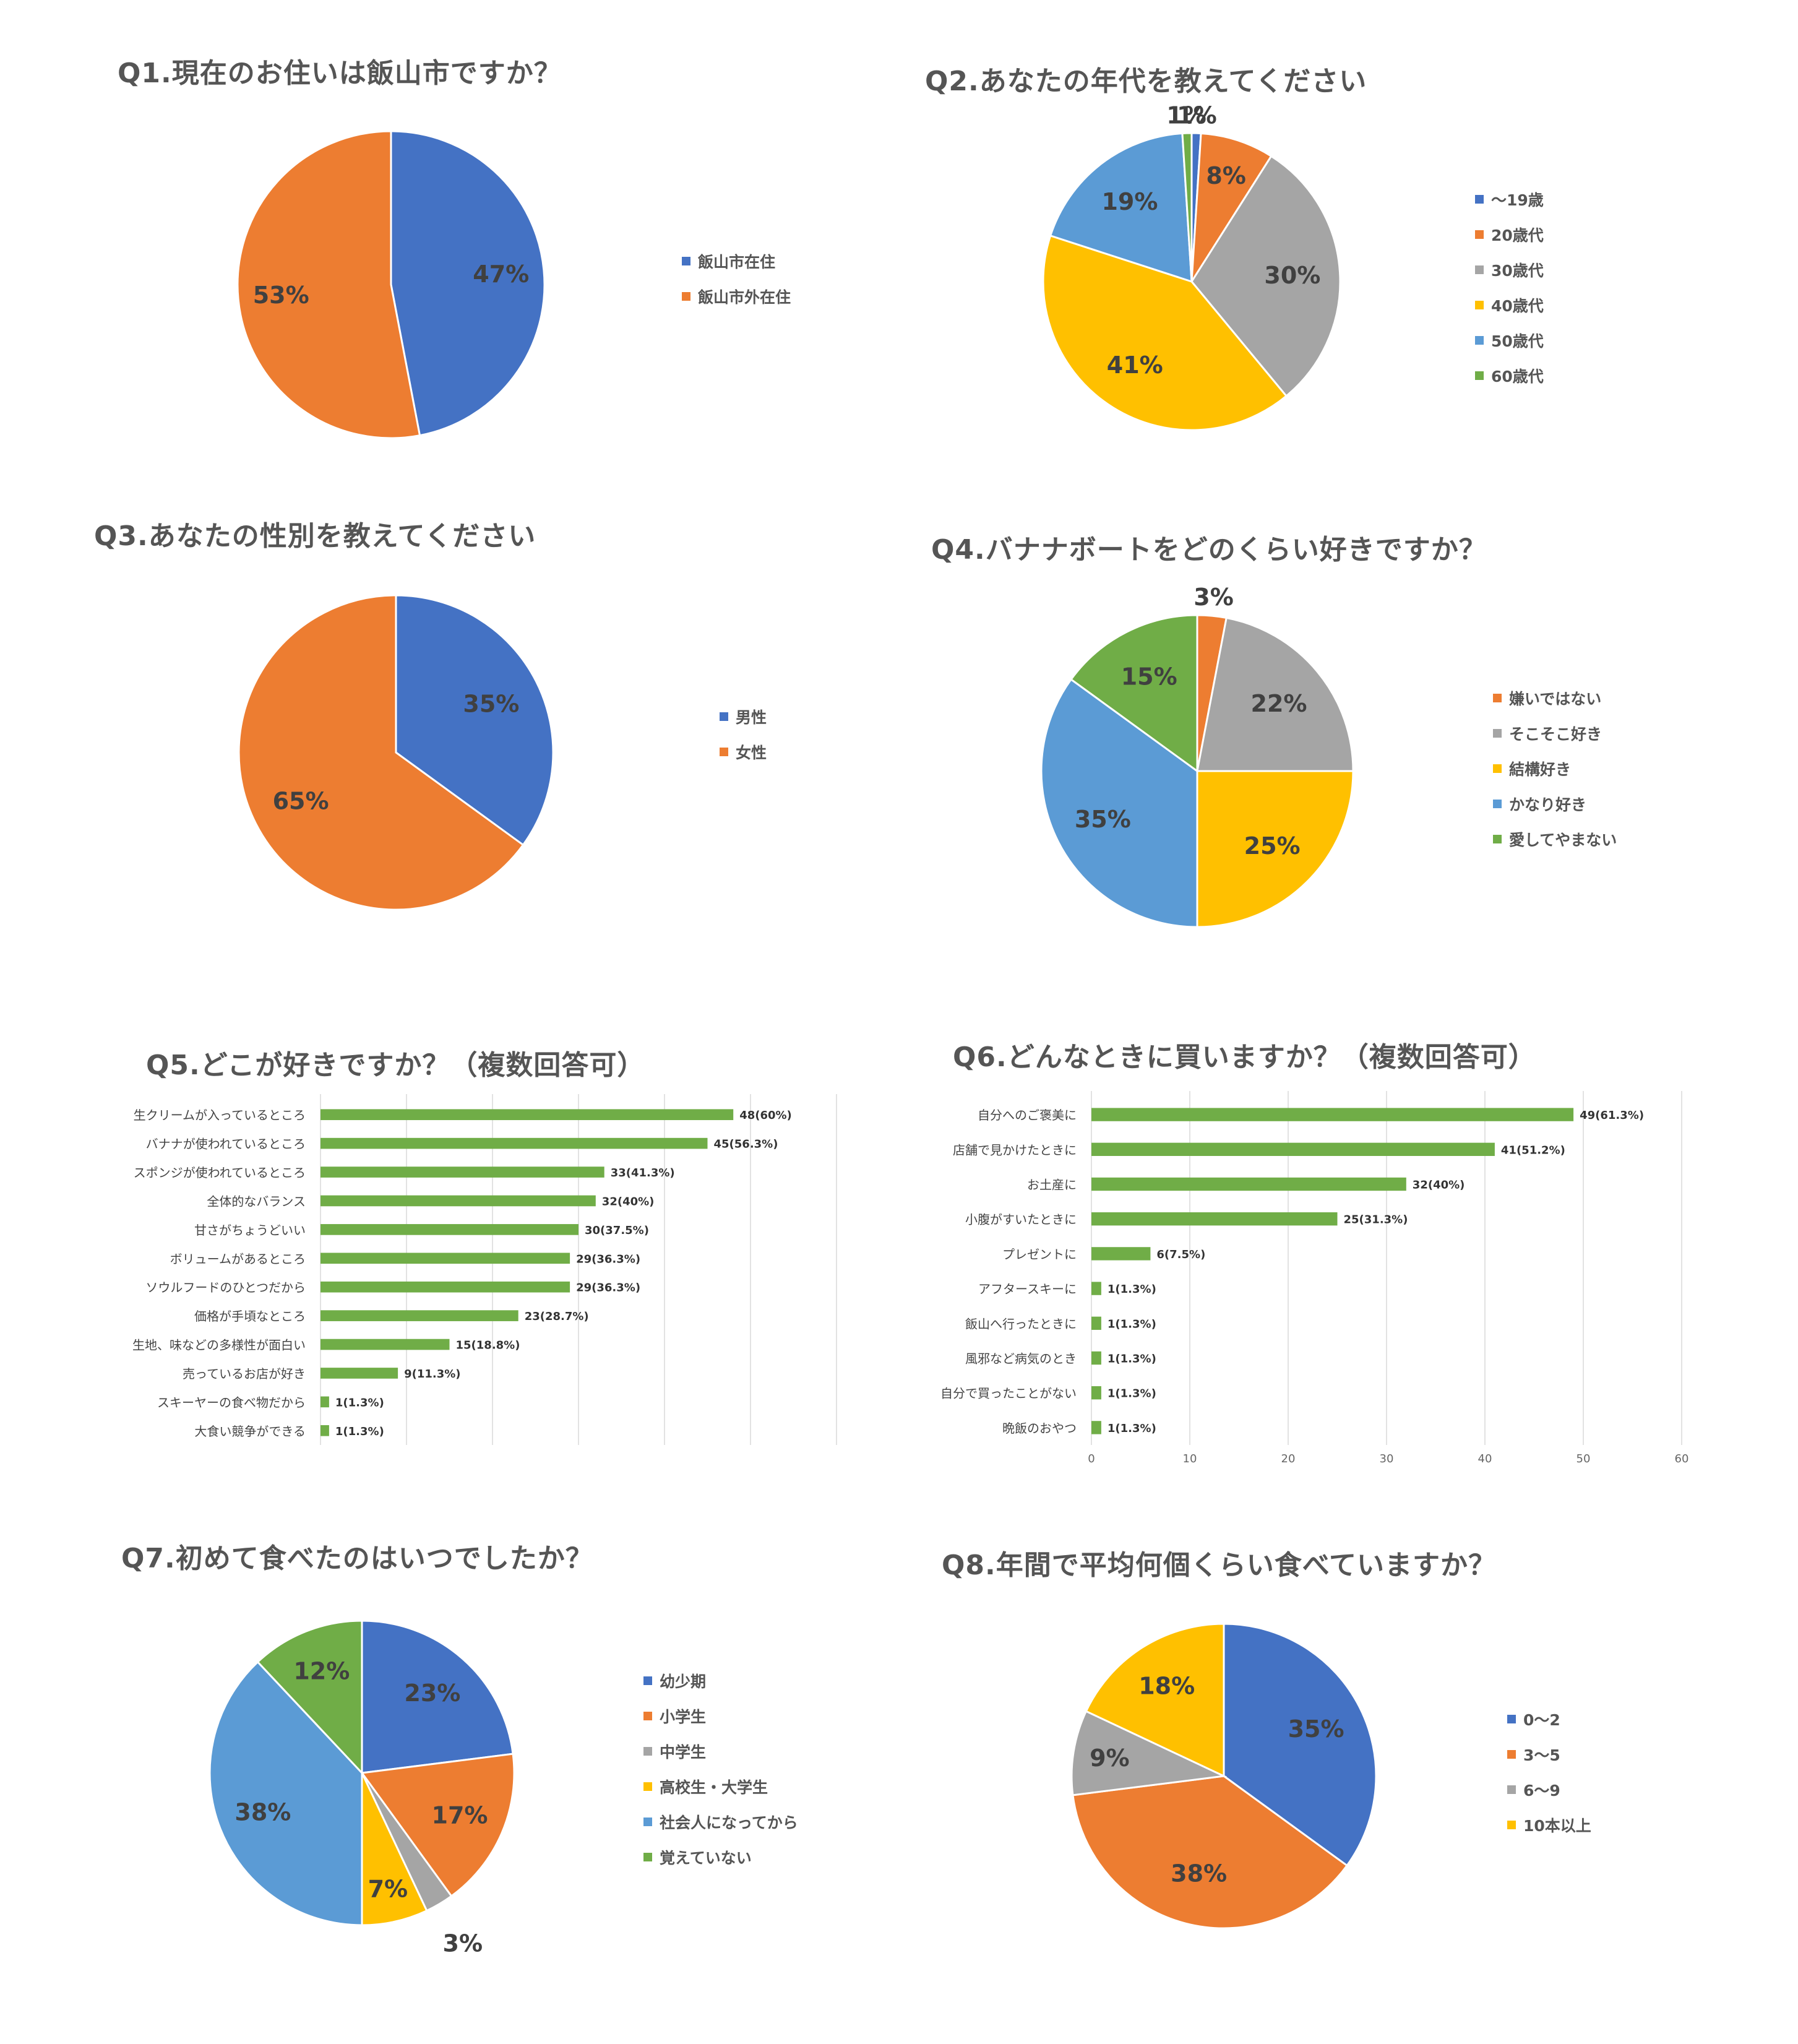 Image resolution: width=1798 pixels, height=2044 pixels. Describe the element at coordinates (1549, 1777) in the screenshot. I see `q8-legend: 0〜2 3〜5 6〜9 10本以上` at that location.